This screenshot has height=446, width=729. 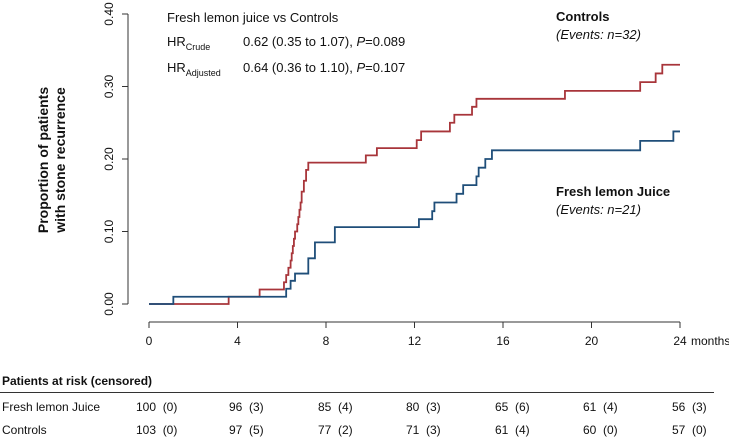 What do you see at coordinates (437, 335) in the screenshot?
I see `x-ticks: 0 4 8 12 16 20 24 months` at bounding box center [437, 335].